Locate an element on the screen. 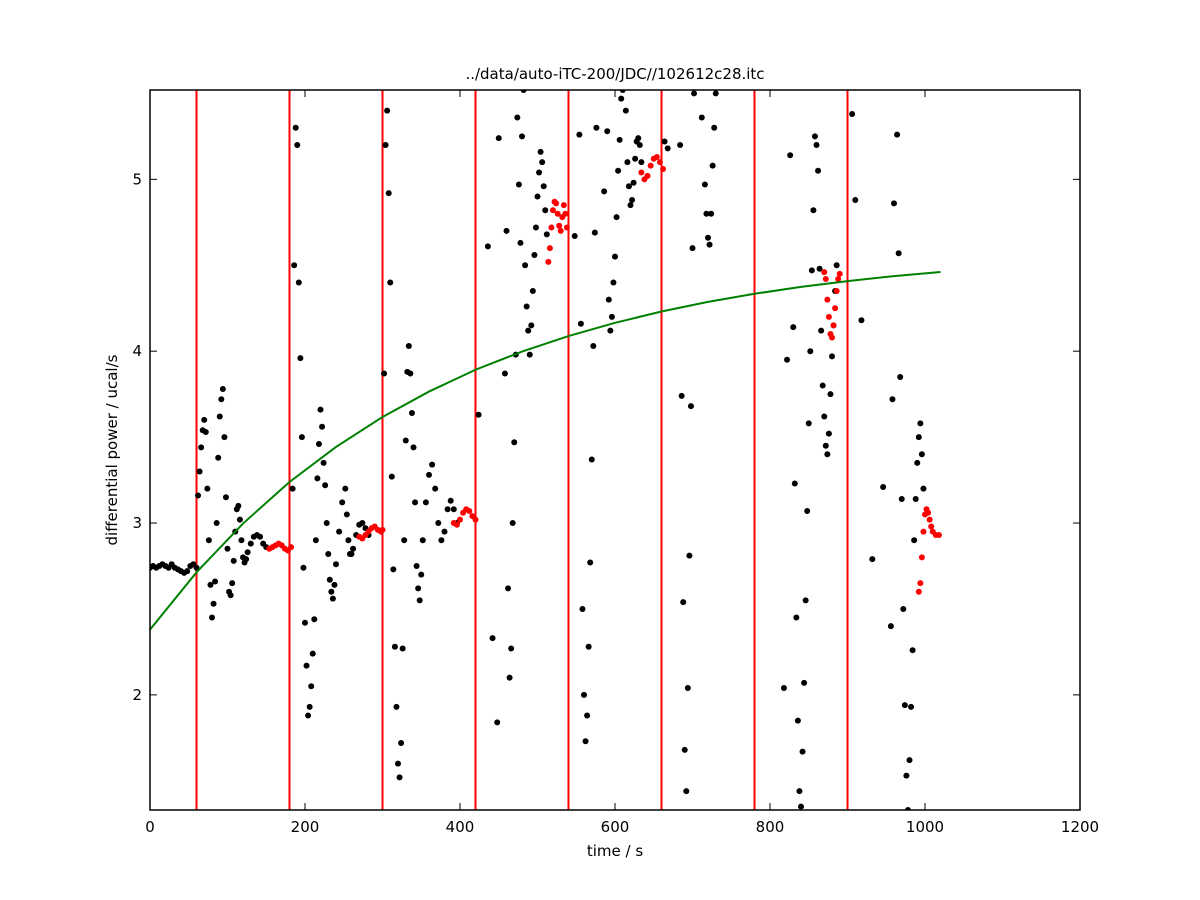 The image size is (1200, 900). y-axis-label: differential power / ucal/s is located at coordinates (112, 449).